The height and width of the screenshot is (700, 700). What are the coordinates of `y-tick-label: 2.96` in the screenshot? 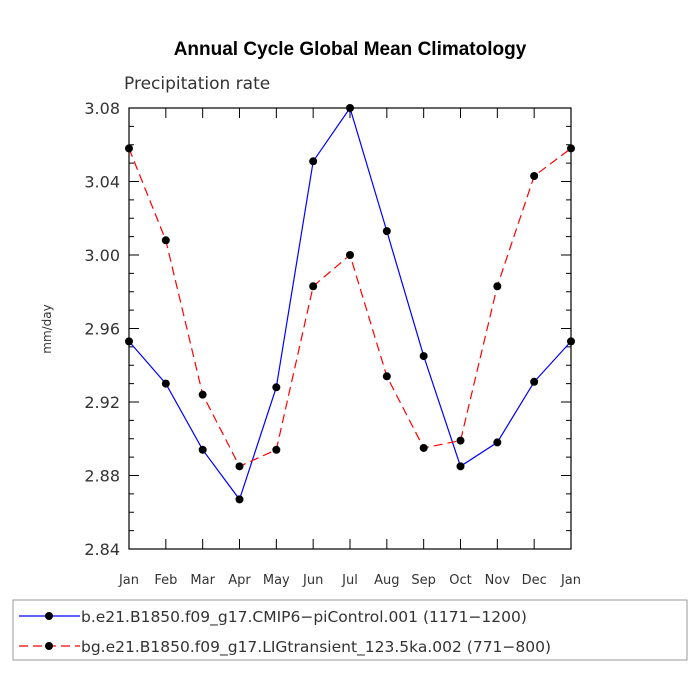 It's located at (102, 329).